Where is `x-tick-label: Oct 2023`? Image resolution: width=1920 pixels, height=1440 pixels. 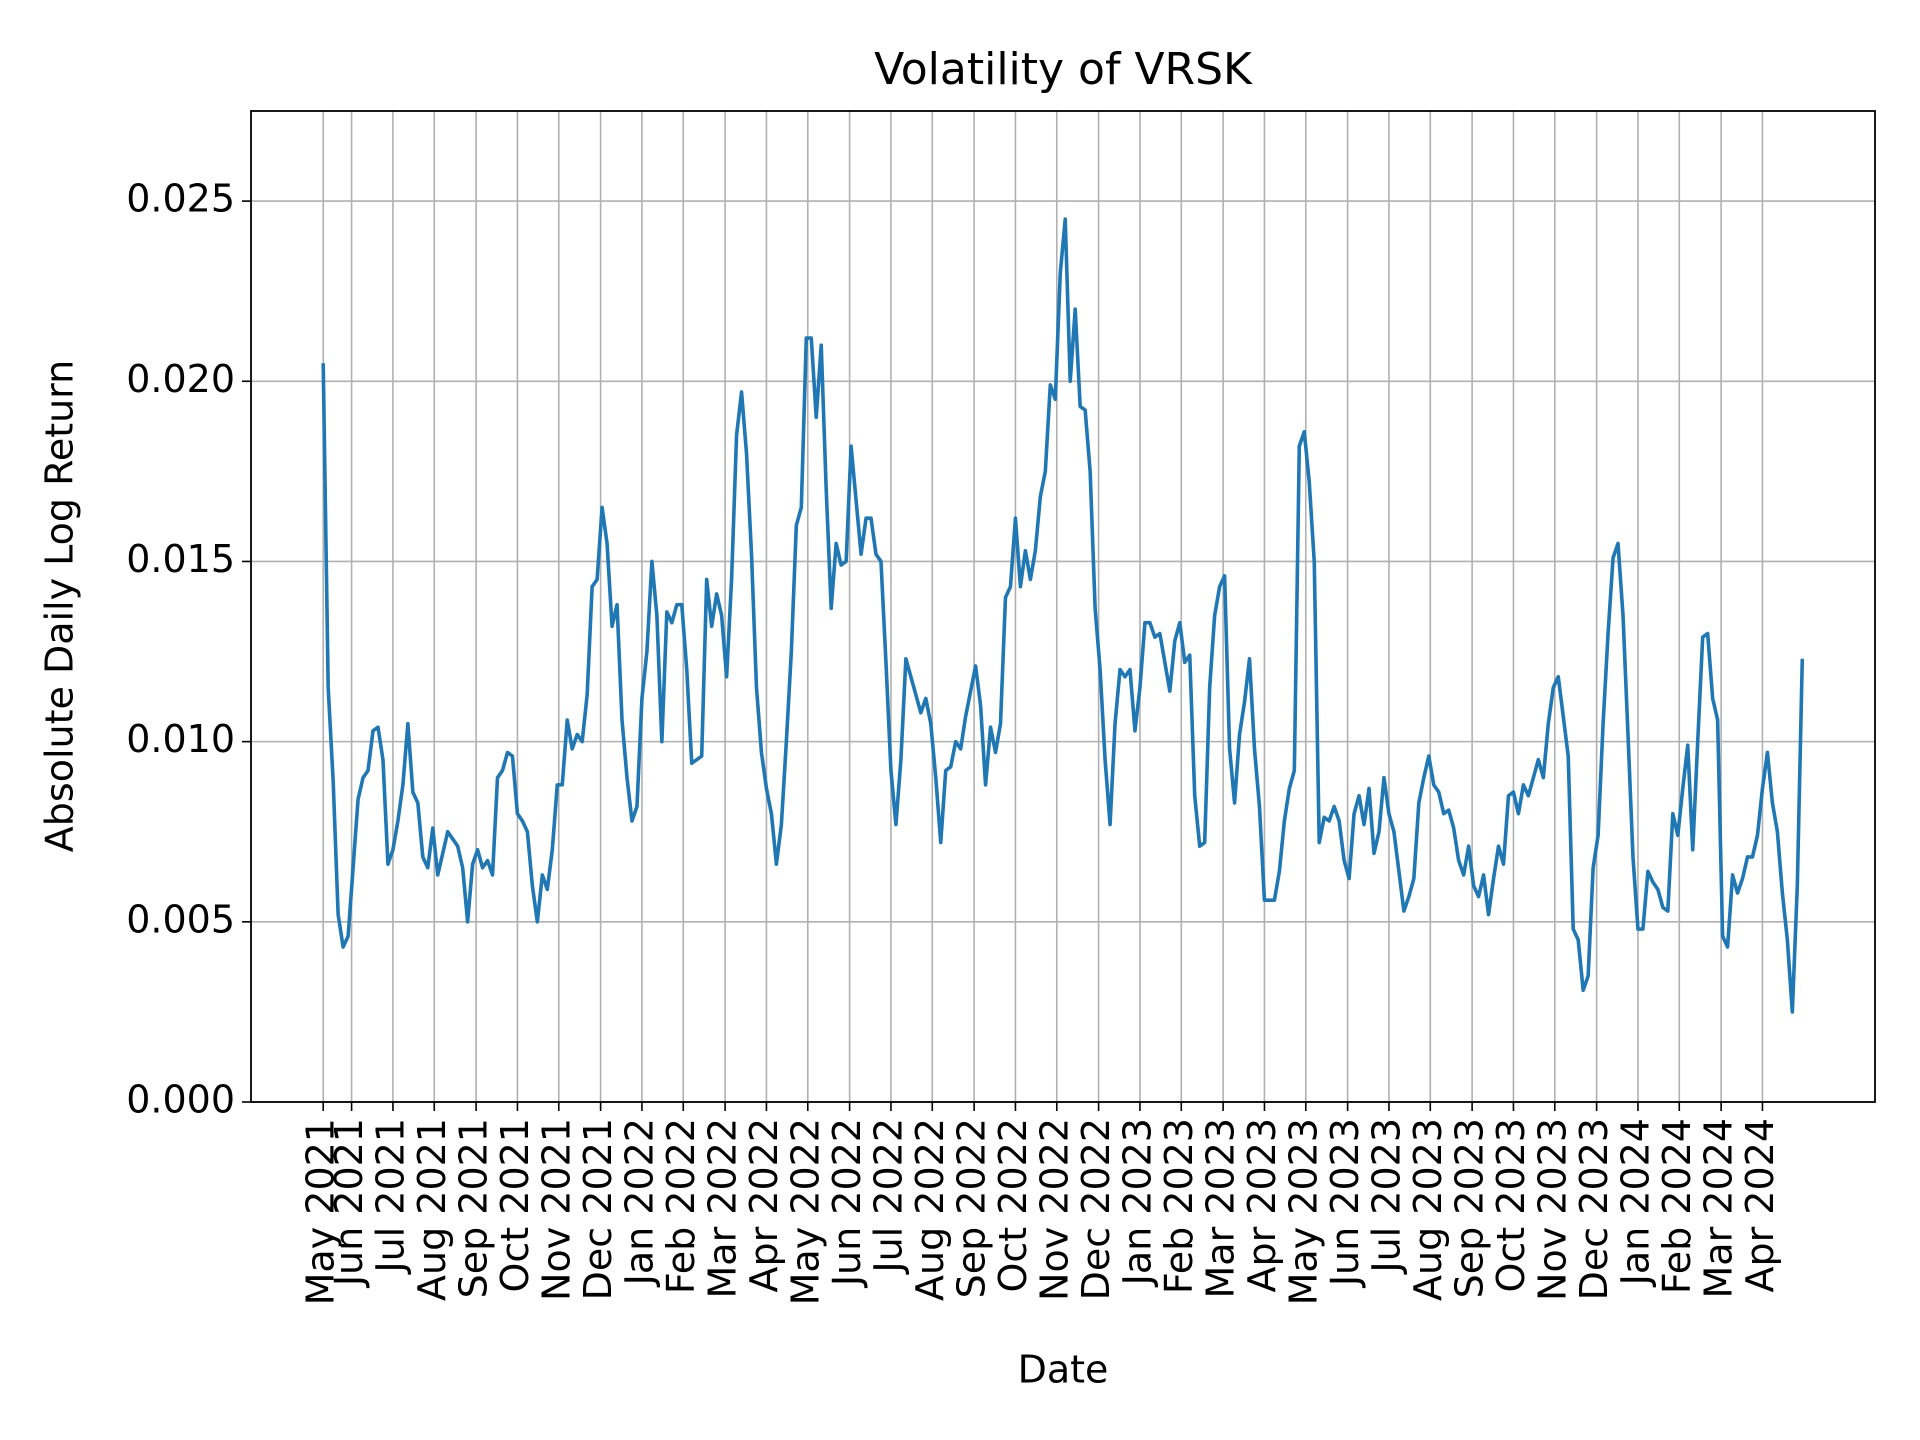
x-tick-label: Oct 2023 is located at coordinates (1511, 1205).